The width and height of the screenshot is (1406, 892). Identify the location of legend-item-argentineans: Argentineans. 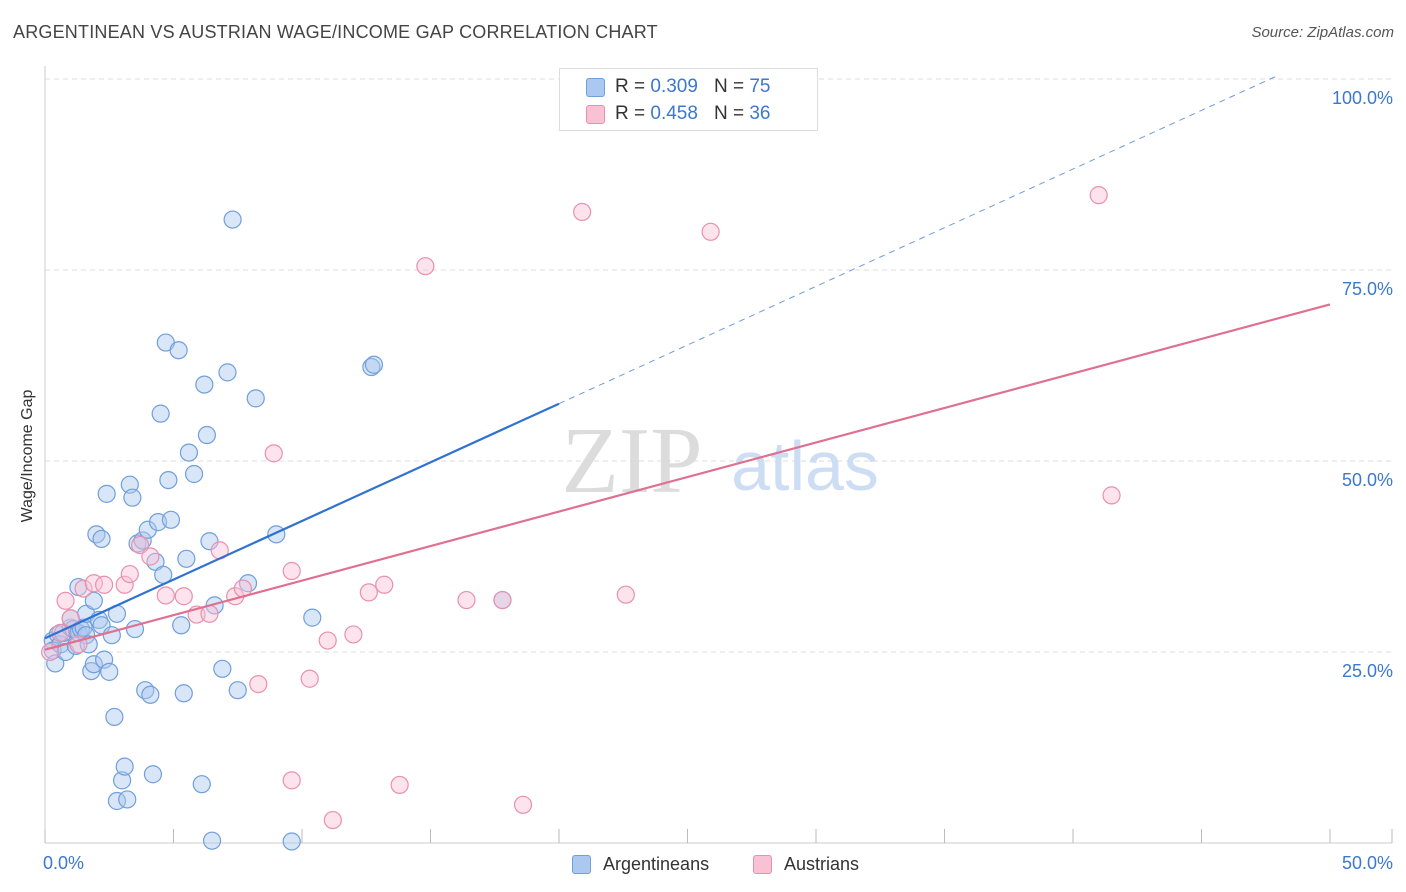
(640, 864).